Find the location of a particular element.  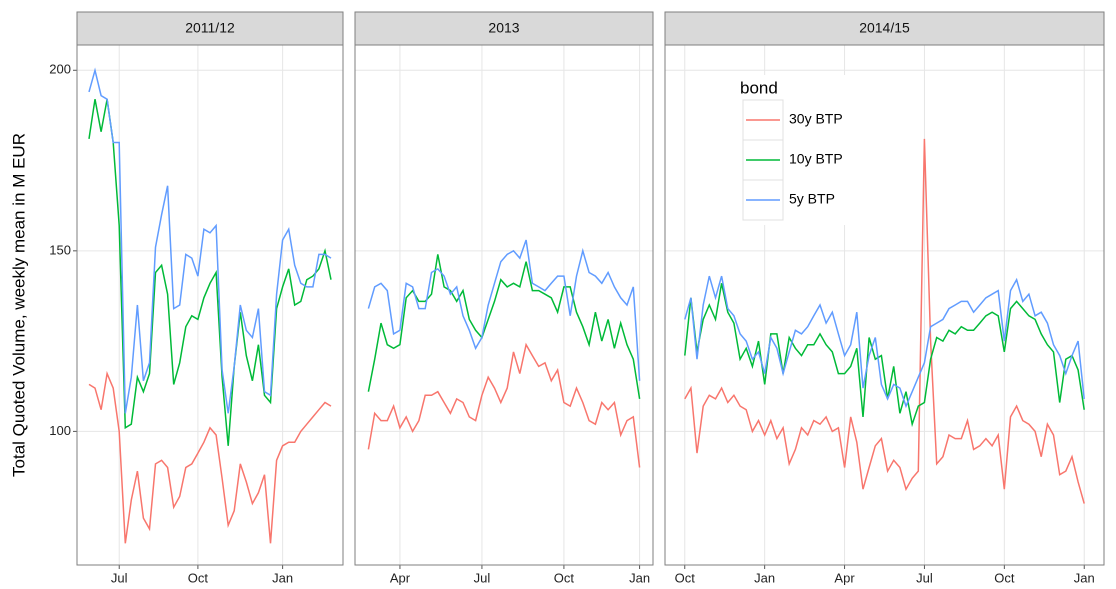

strip-label: 2011/12 is located at coordinates (210, 28).